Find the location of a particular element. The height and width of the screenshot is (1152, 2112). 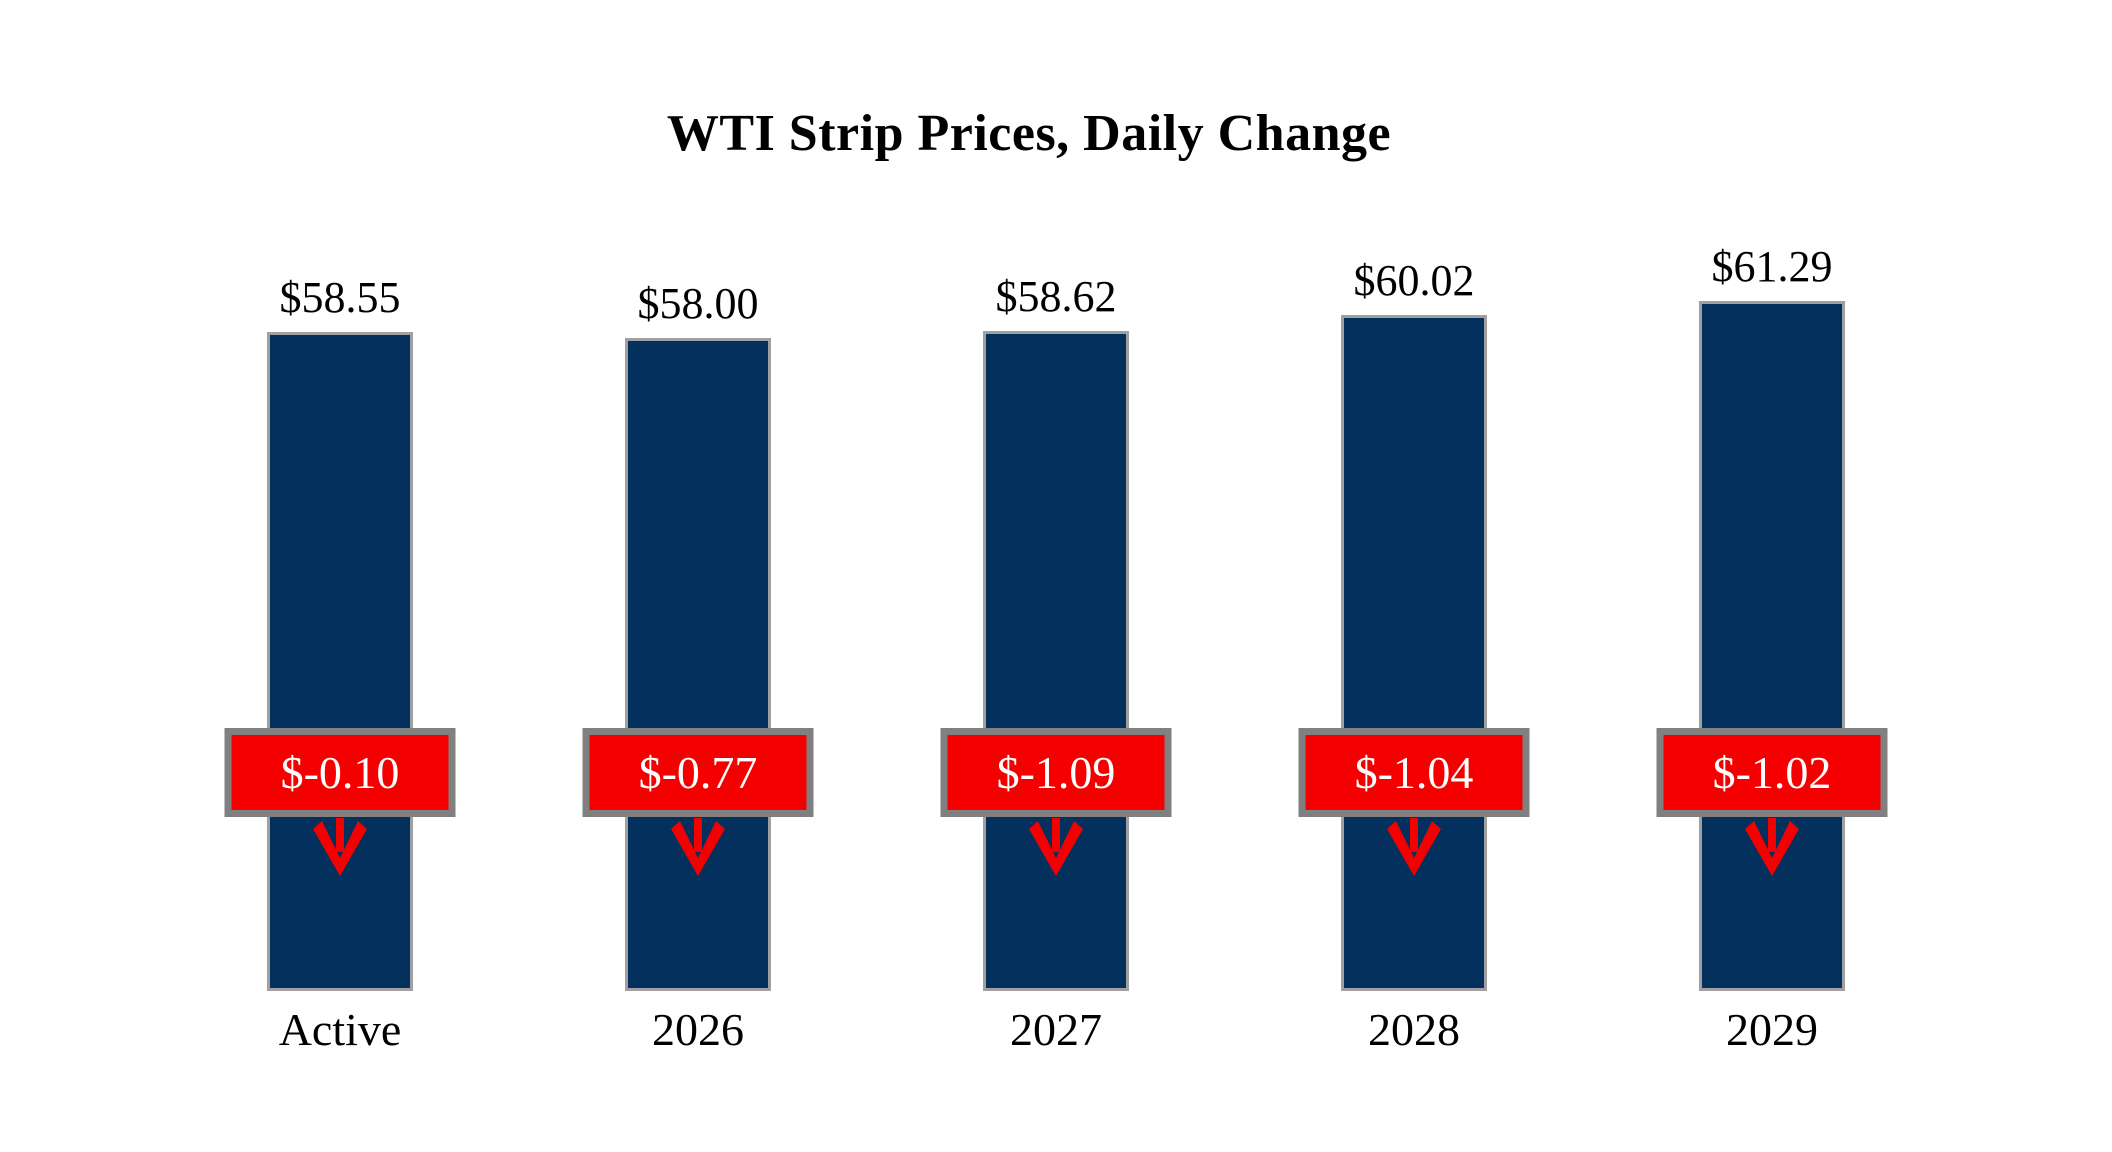

category-label: 2029 is located at coordinates (1772, 1029).